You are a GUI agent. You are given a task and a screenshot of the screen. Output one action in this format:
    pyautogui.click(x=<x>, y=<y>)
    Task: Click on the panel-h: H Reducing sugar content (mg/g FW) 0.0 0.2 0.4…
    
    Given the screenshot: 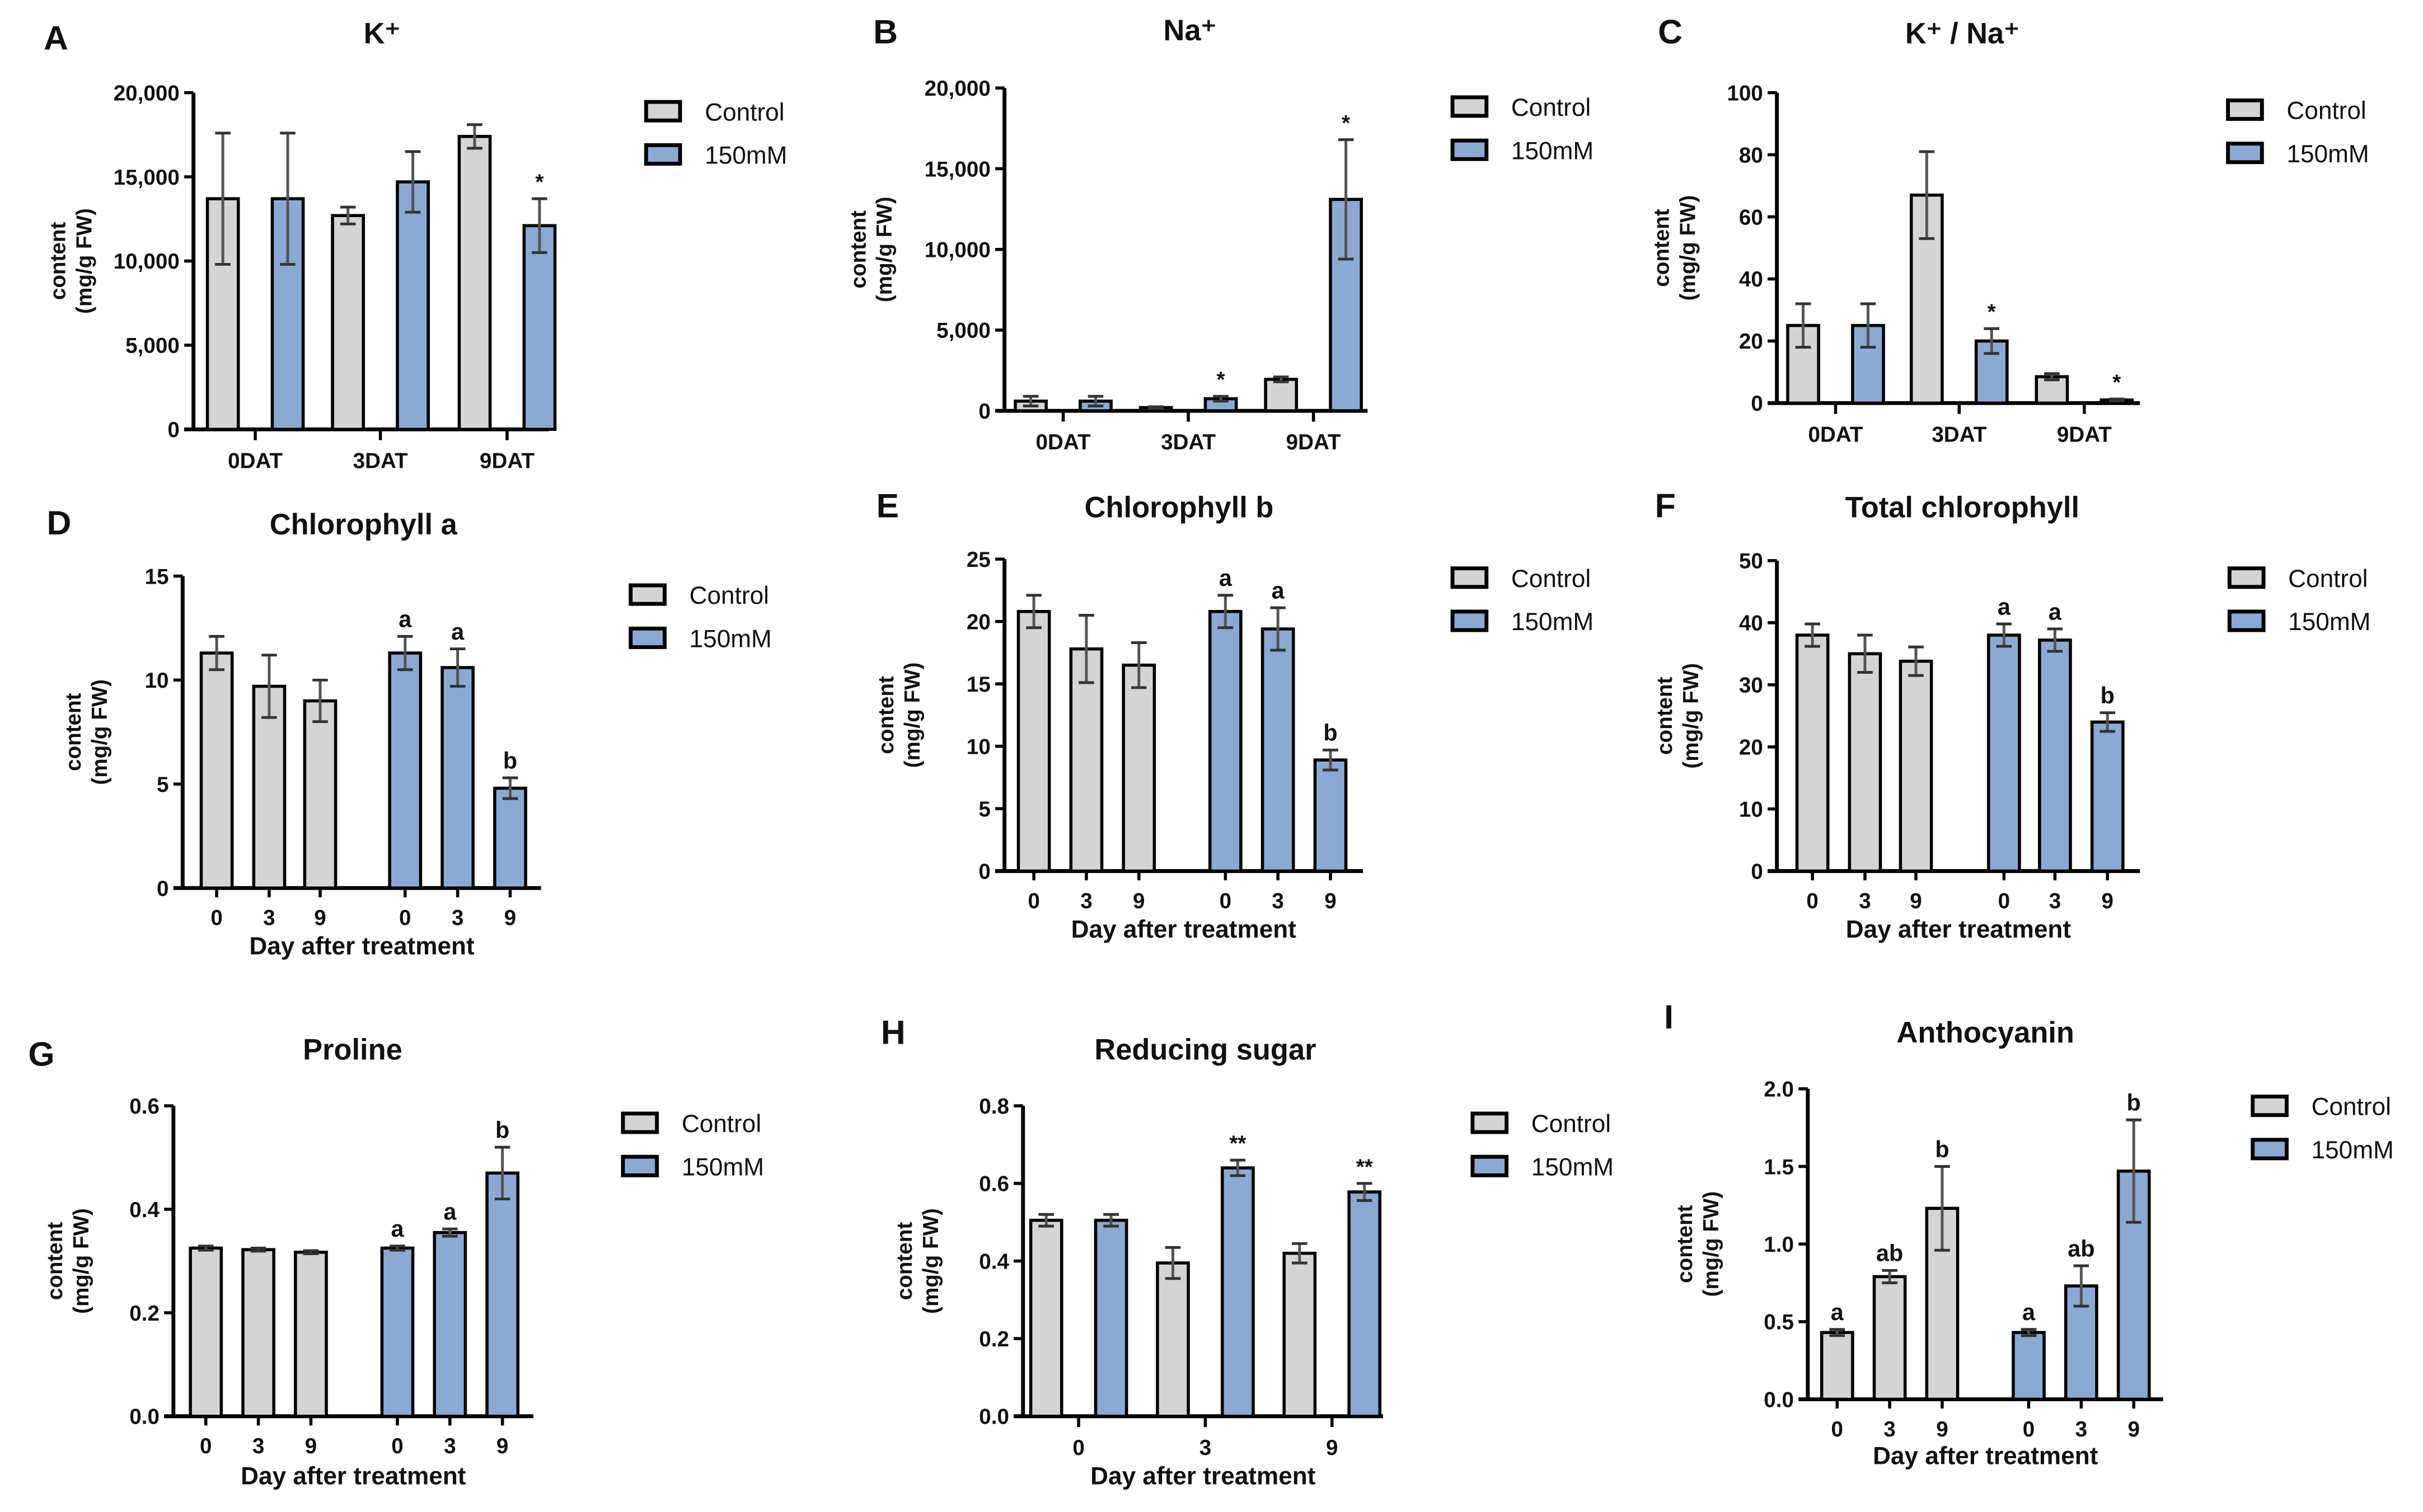 What is the action you would take?
    pyautogui.click(x=1247, y=1251)
    